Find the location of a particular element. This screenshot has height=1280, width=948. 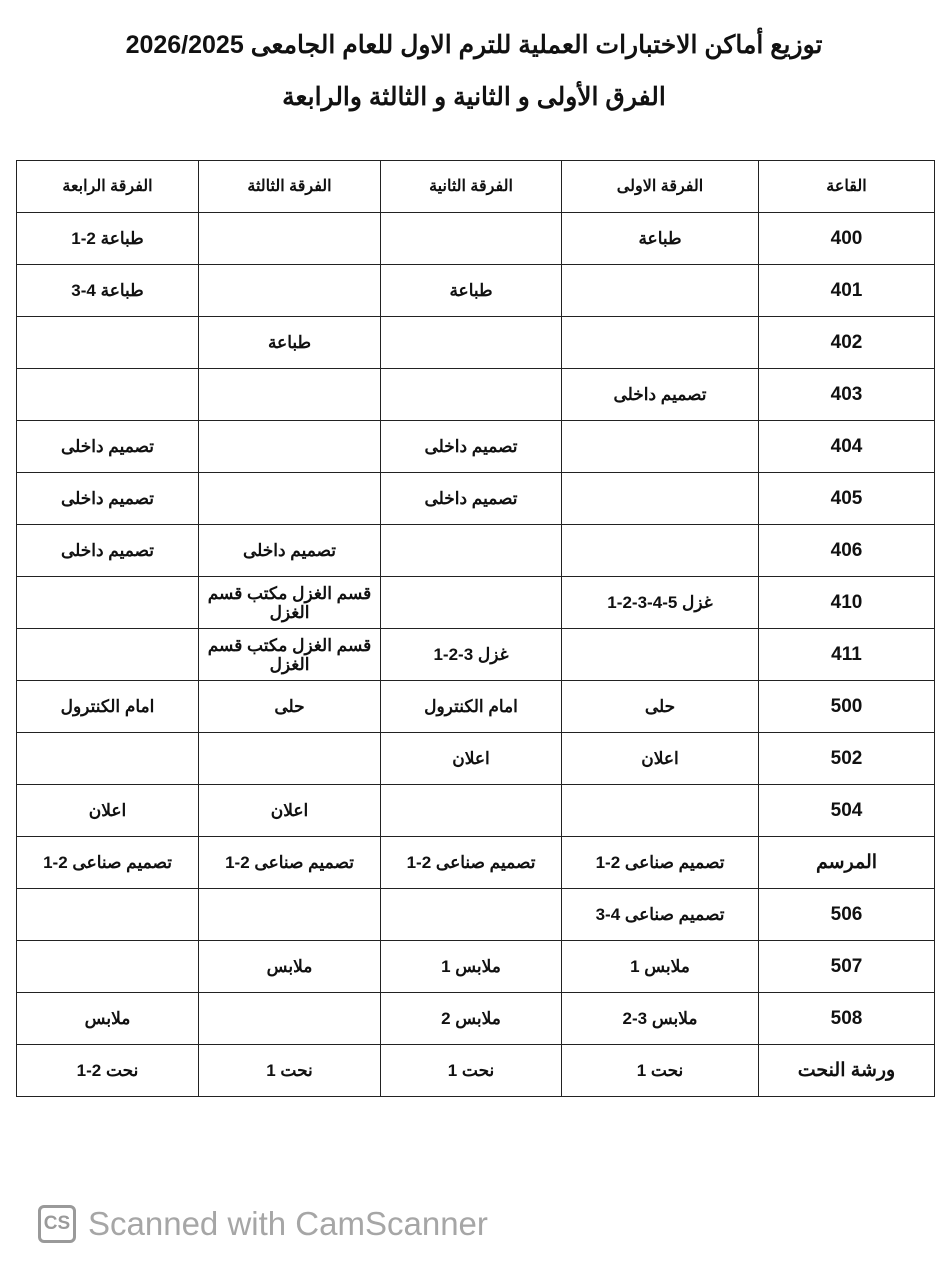

table-row: 411 غزل 3-2-1 قسم الغزل مكتب قسم الغزل is located at coordinates (475, 654).